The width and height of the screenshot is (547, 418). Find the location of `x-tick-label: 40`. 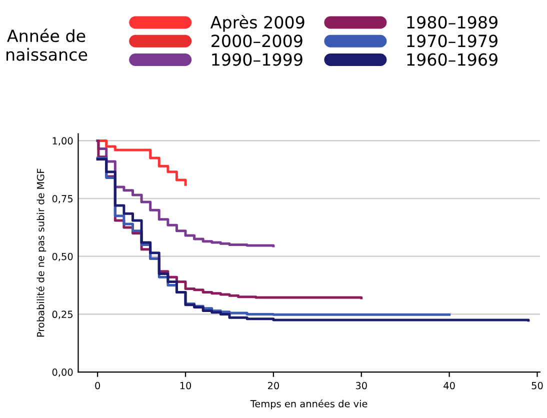

x-tick-label: 40 is located at coordinates (449, 386).